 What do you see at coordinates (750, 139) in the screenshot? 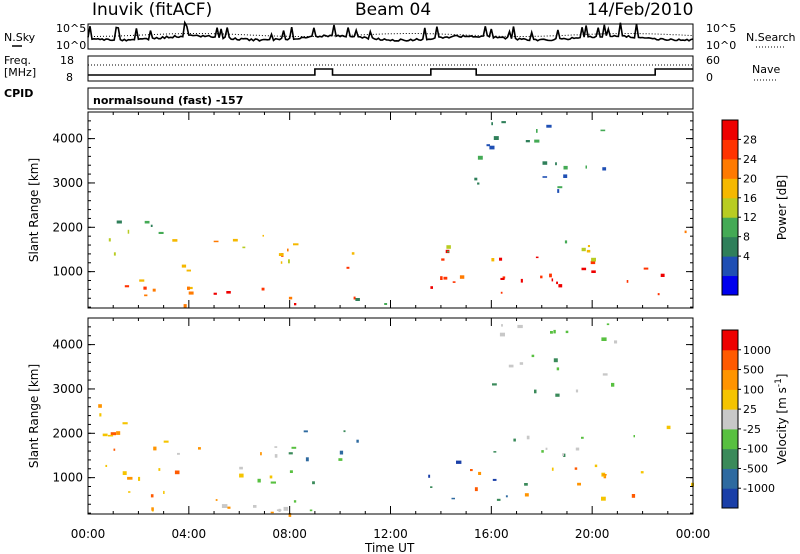
I see `power-colorbar-tick: 28` at bounding box center [750, 139].